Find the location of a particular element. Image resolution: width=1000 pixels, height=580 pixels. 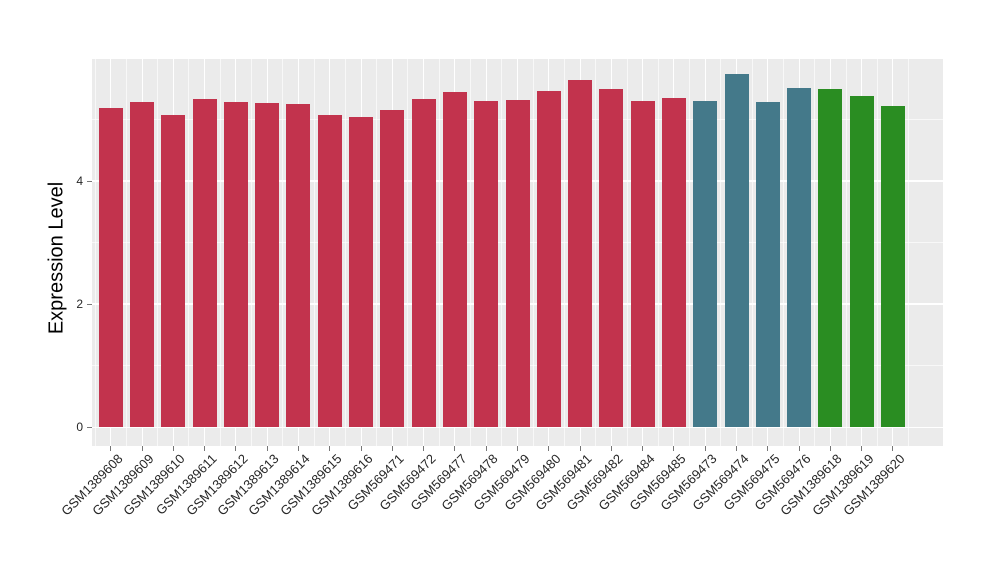

bar-GSM569478 is located at coordinates (486, 264).